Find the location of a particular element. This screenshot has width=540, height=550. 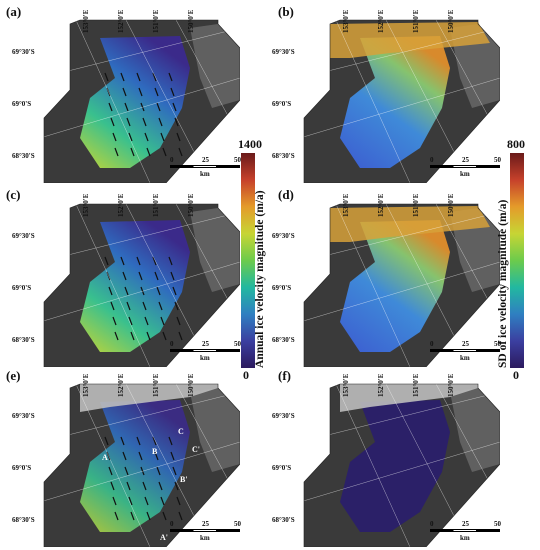

sd-map-d is located at coordinates (400, 284).